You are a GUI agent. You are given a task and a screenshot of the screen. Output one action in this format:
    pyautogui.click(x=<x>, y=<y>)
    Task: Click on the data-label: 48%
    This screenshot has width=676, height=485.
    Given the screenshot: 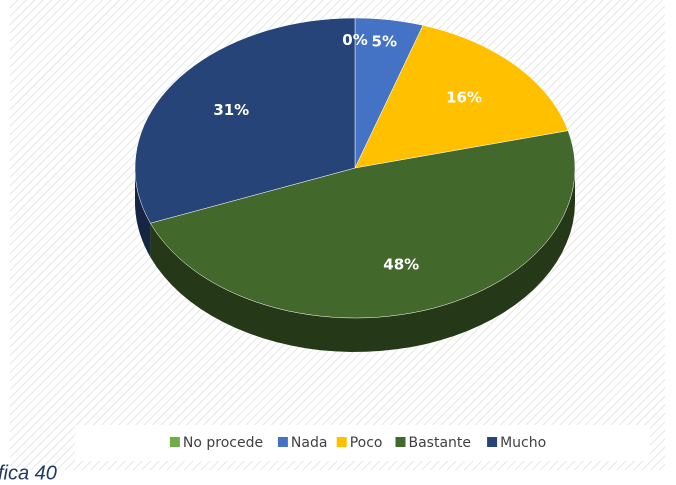 What is the action you would take?
    pyautogui.click(x=401, y=265)
    